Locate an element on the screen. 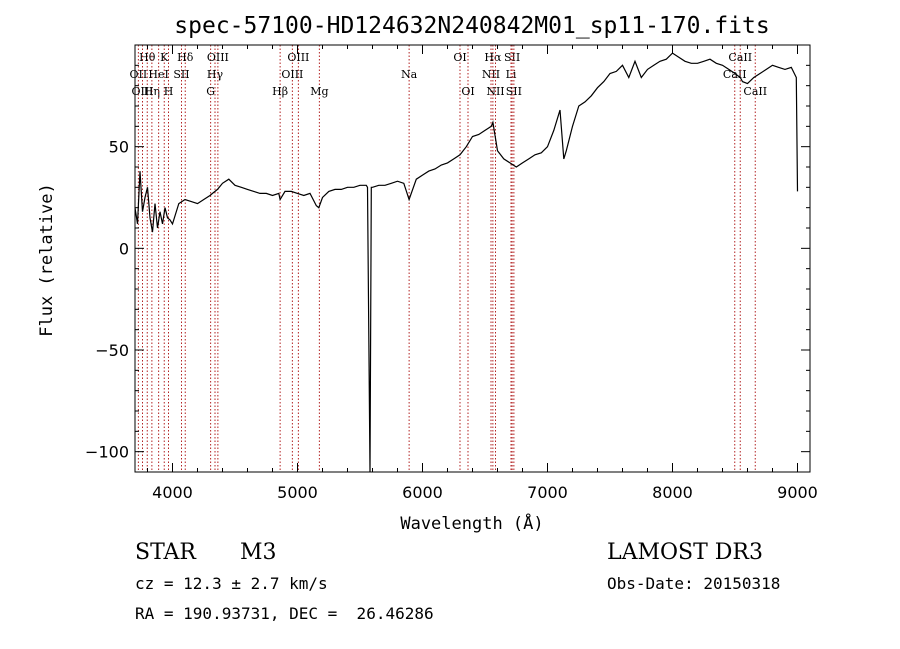 Image resolution: width=900 pixels, height=649 pixels. y-tick-label: −100 is located at coordinates (107, 452).